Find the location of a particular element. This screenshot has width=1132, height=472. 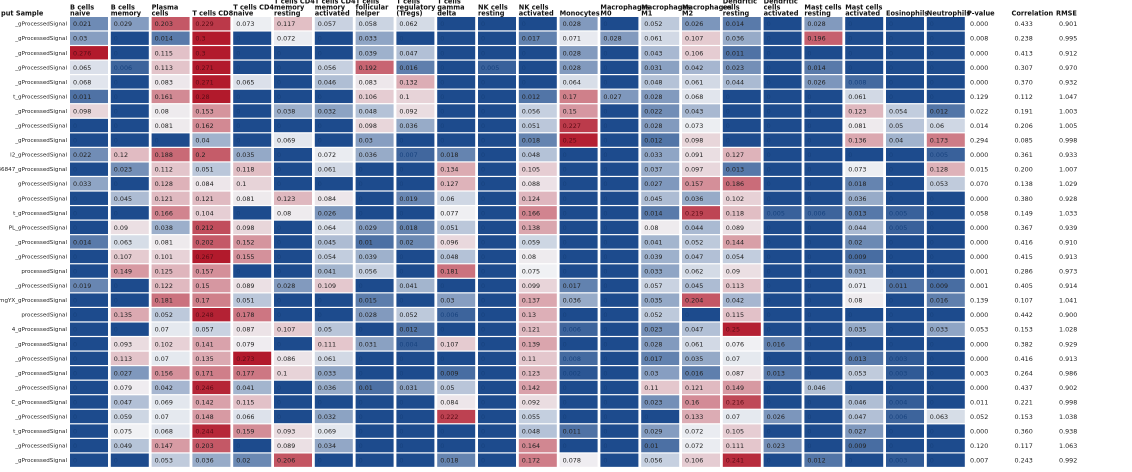

column-header: delta is located at coordinates (446, 14).